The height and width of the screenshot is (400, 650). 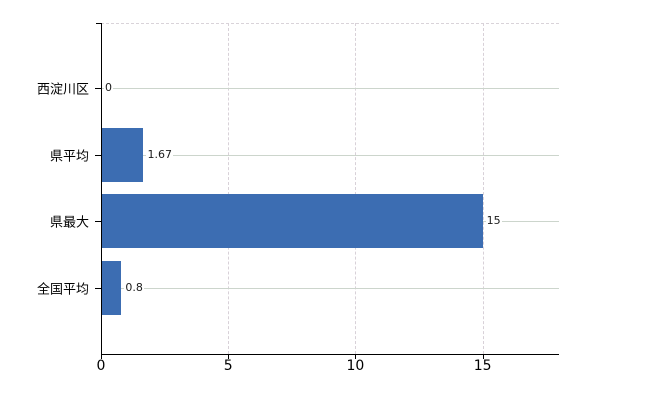 What do you see at coordinates (98, 23) in the screenshot?
I see `axis-top-tick` at bounding box center [98, 23].